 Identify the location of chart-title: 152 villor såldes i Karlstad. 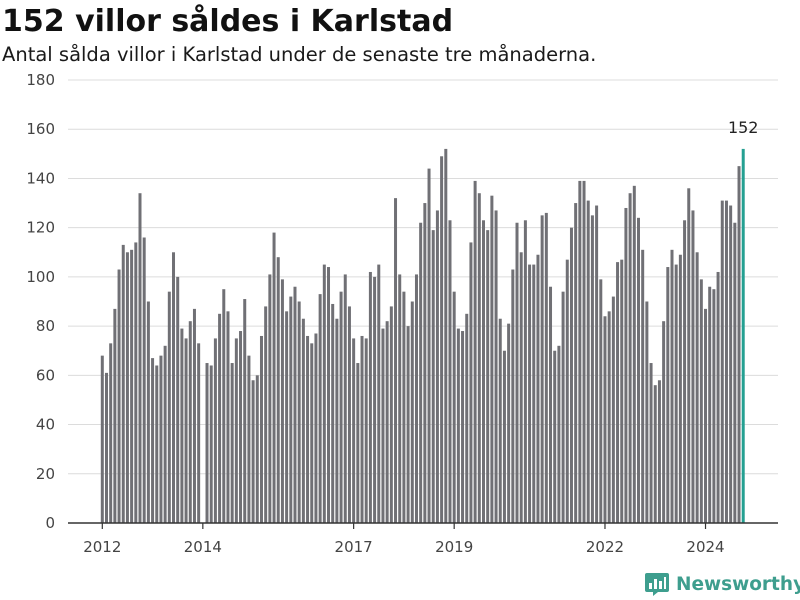
(228, 21).